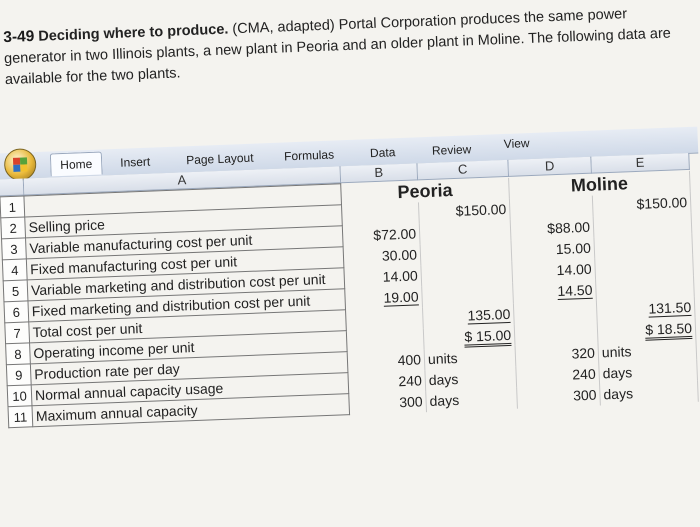 Image resolution: width=700 pixels, height=527 pixels. Describe the element at coordinates (489, 314) in the screenshot. I see `peoria-total-cost: 135.00` at that location.